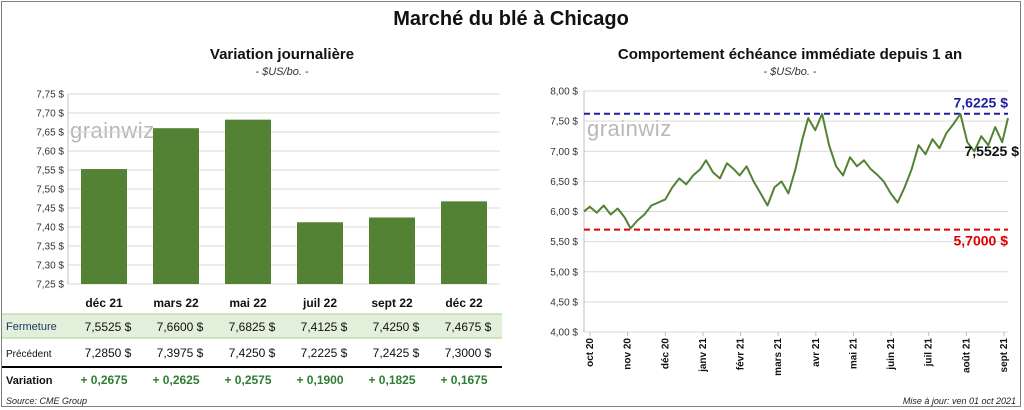  What do you see at coordinates (564, 182) in the screenshot?
I see `y-tick-label: 6,50 $` at bounding box center [564, 182].